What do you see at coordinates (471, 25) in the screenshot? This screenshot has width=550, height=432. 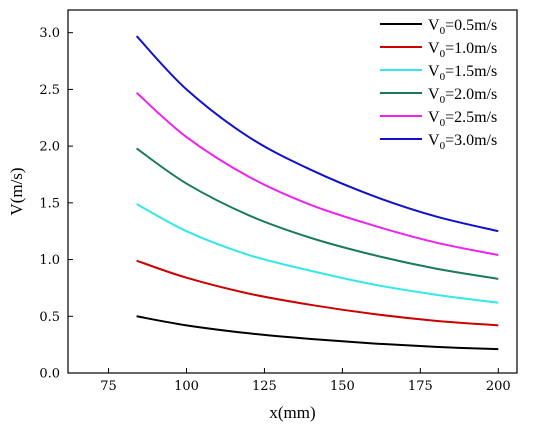 I see `legend-label-suffix: =0.5m/s` at bounding box center [471, 25].